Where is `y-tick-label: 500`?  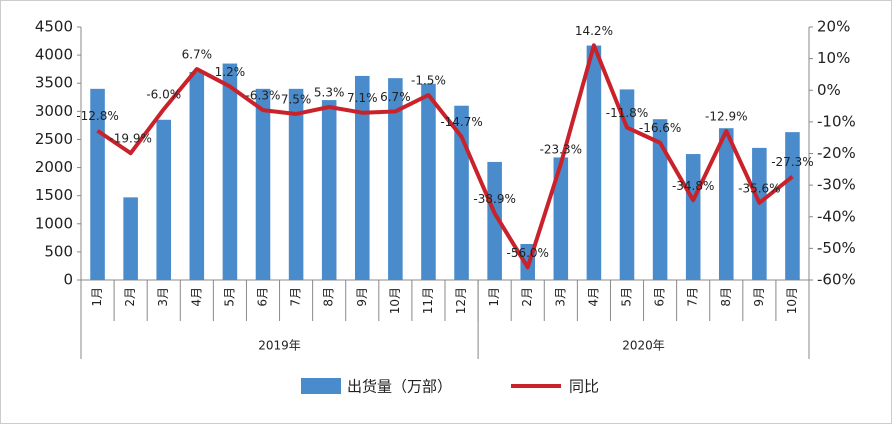
y-tick-label: 500 is located at coordinates (58, 251).